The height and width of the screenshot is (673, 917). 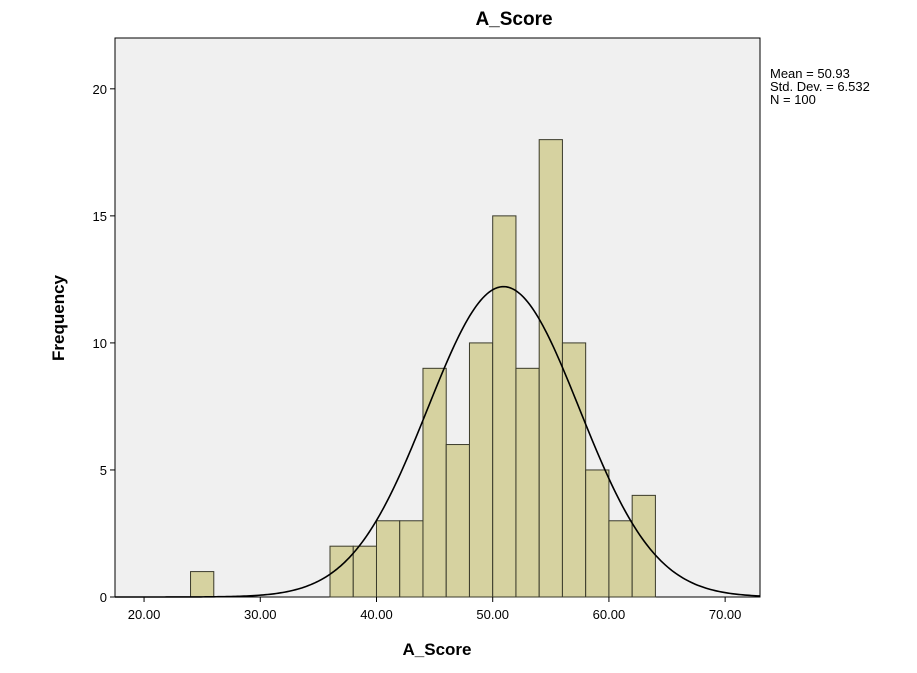 What do you see at coordinates (725, 614) in the screenshot?
I see `x-tick-label-5: 70.00` at bounding box center [725, 614].